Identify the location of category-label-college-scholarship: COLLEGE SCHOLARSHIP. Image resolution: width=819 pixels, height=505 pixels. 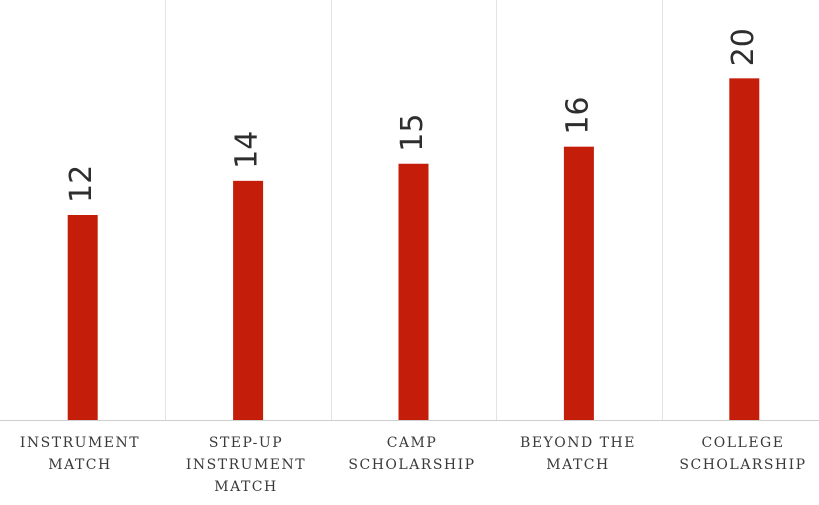
(743, 454).